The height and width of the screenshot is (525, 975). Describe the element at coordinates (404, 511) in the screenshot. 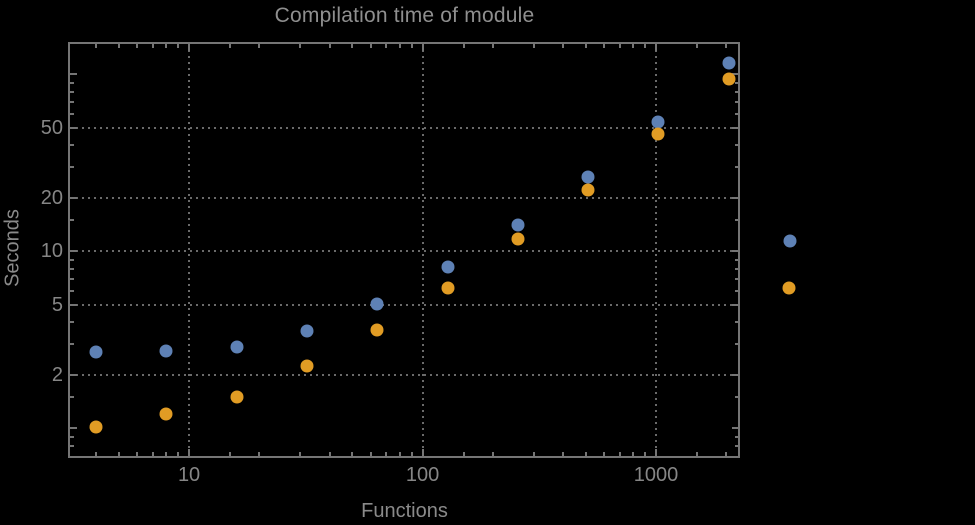

I see `x-axis-label: Functions` at that location.